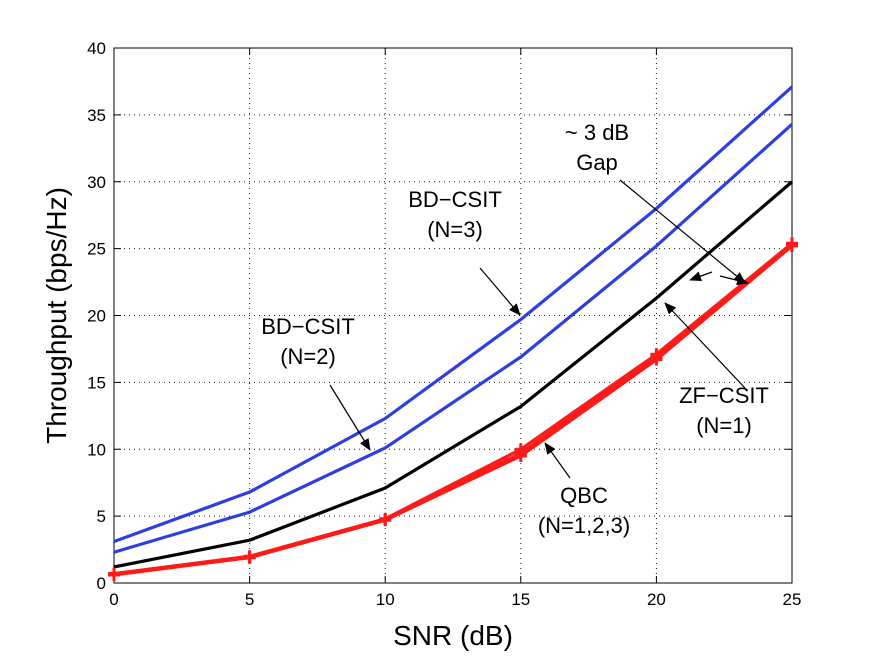  What do you see at coordinates (96, 382) in the screenshot?
I see `y-tick-label: 15` at bounding box center [96, 382].